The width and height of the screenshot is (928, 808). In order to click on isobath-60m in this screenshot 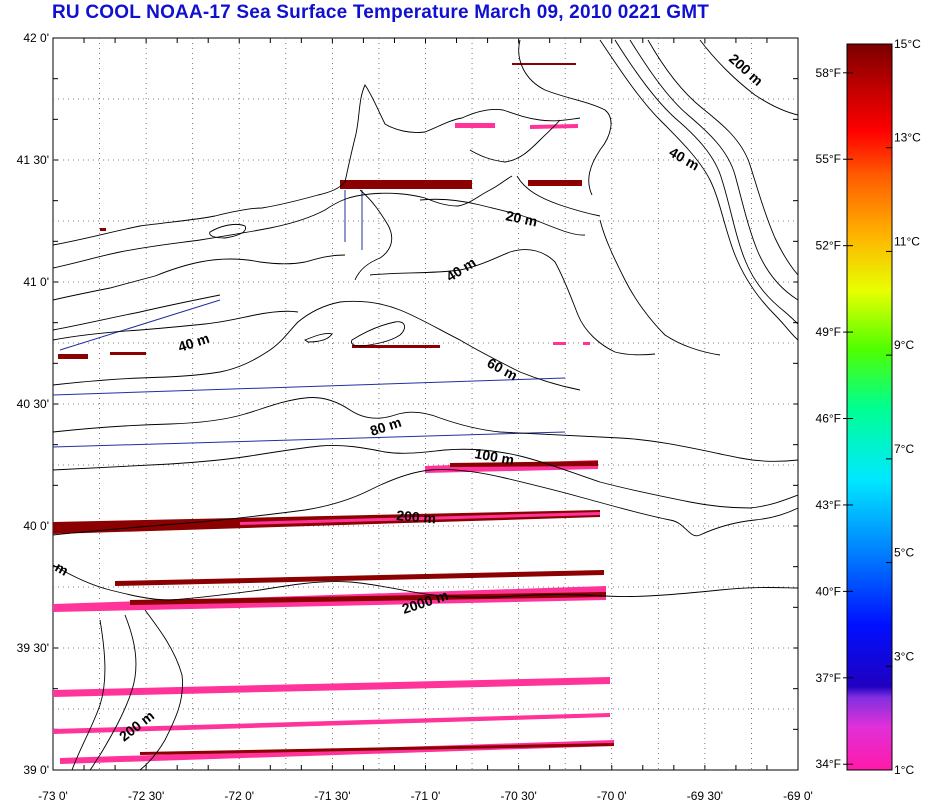, I will do `click(317, 345)`.